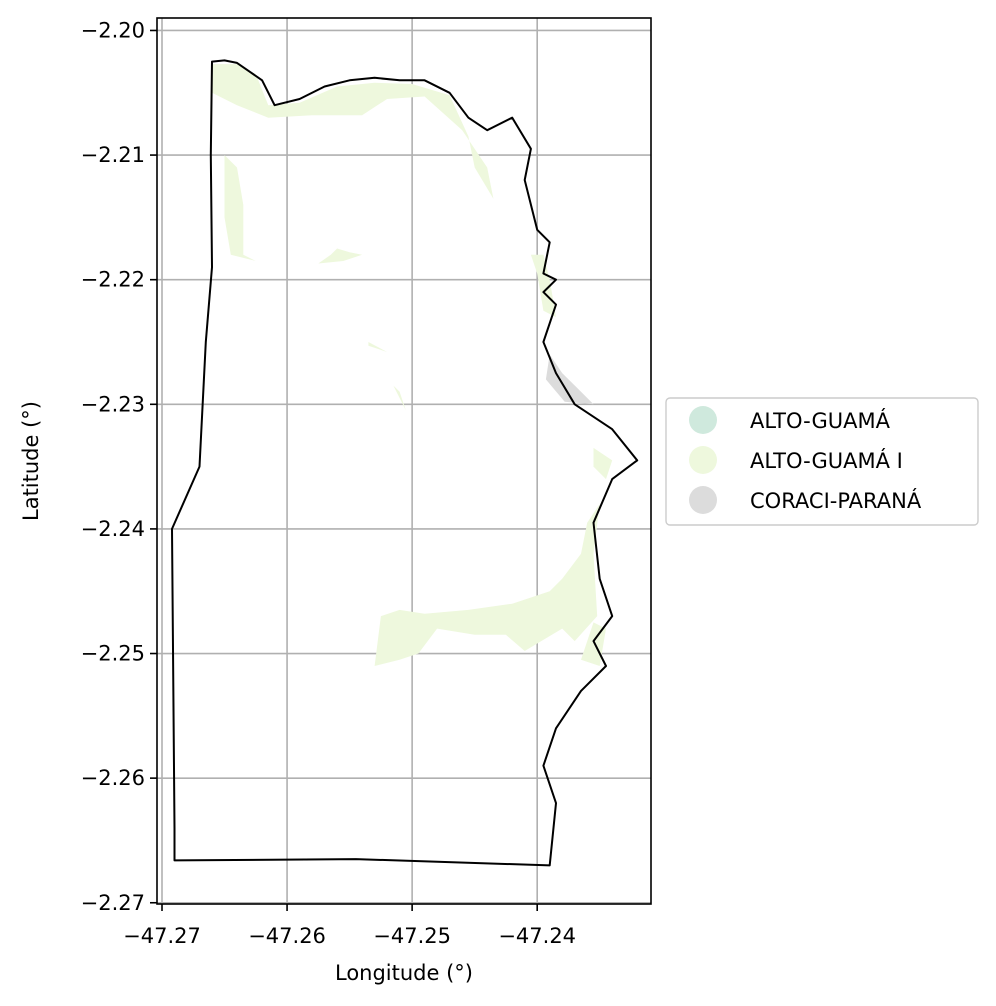 The height and width of the screenshot is (1006, 996). Describe the element at coordinates (31, 461) in the screenshot. I see `y-axis-label: Latitude (°)` at that location.